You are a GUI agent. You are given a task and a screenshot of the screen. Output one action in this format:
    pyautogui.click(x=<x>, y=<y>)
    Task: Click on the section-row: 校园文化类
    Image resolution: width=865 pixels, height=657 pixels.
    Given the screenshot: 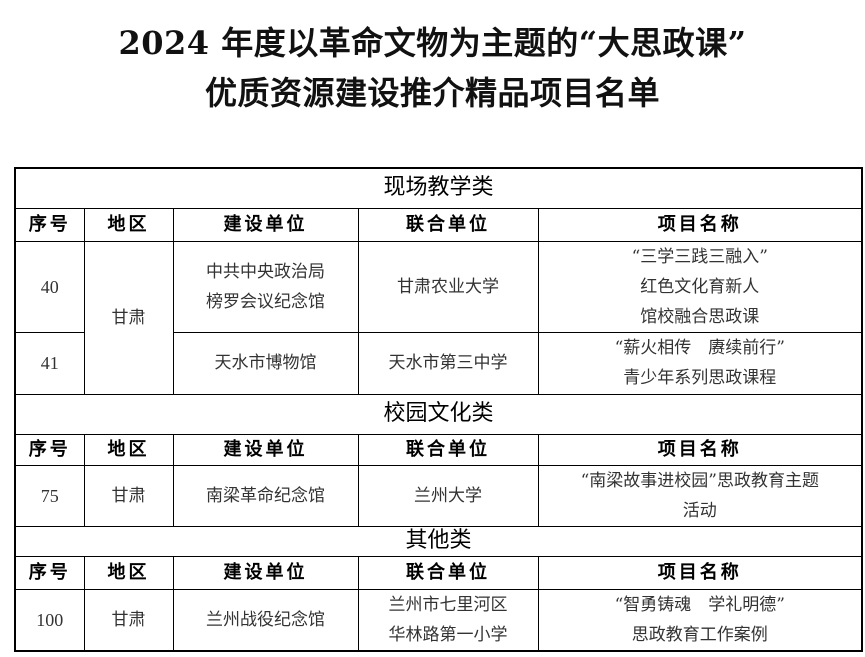 What is the action you would take?
    pyautogui.click(x=438, y=414)
    